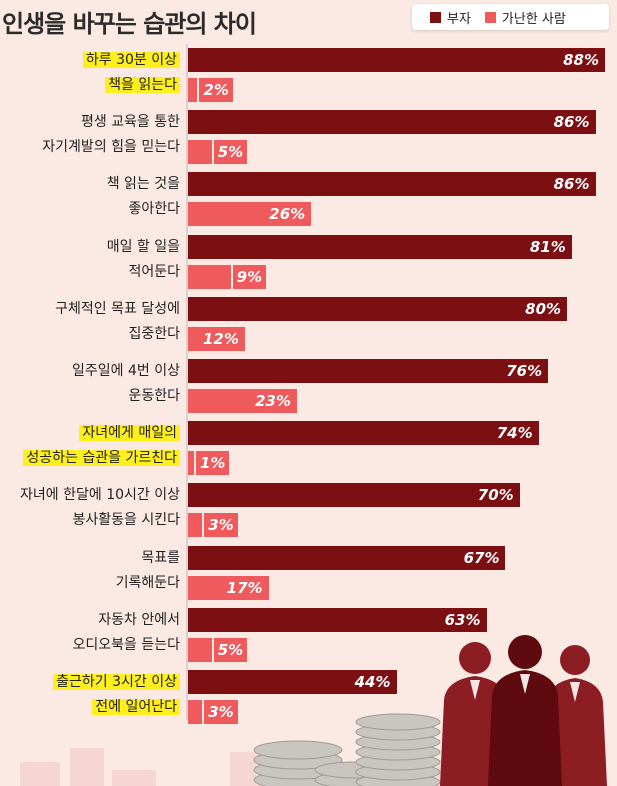  I want to click on bar-poor: 2%, so click(210, 90).